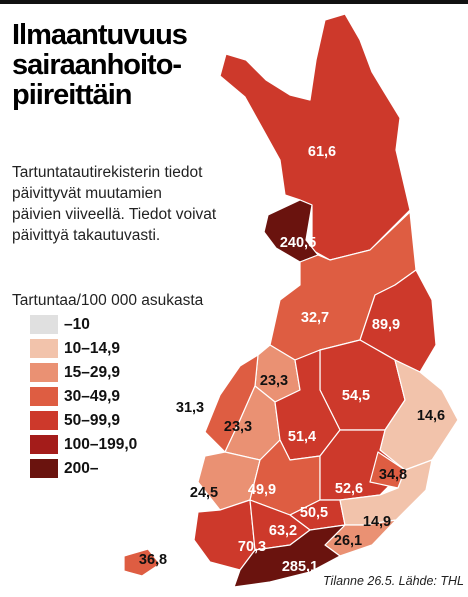  What do you see at coordinates (86, 235) in the screenshot?
I see `description-line: päivittyä takautuvasti.` at bounding box center [86, 235].